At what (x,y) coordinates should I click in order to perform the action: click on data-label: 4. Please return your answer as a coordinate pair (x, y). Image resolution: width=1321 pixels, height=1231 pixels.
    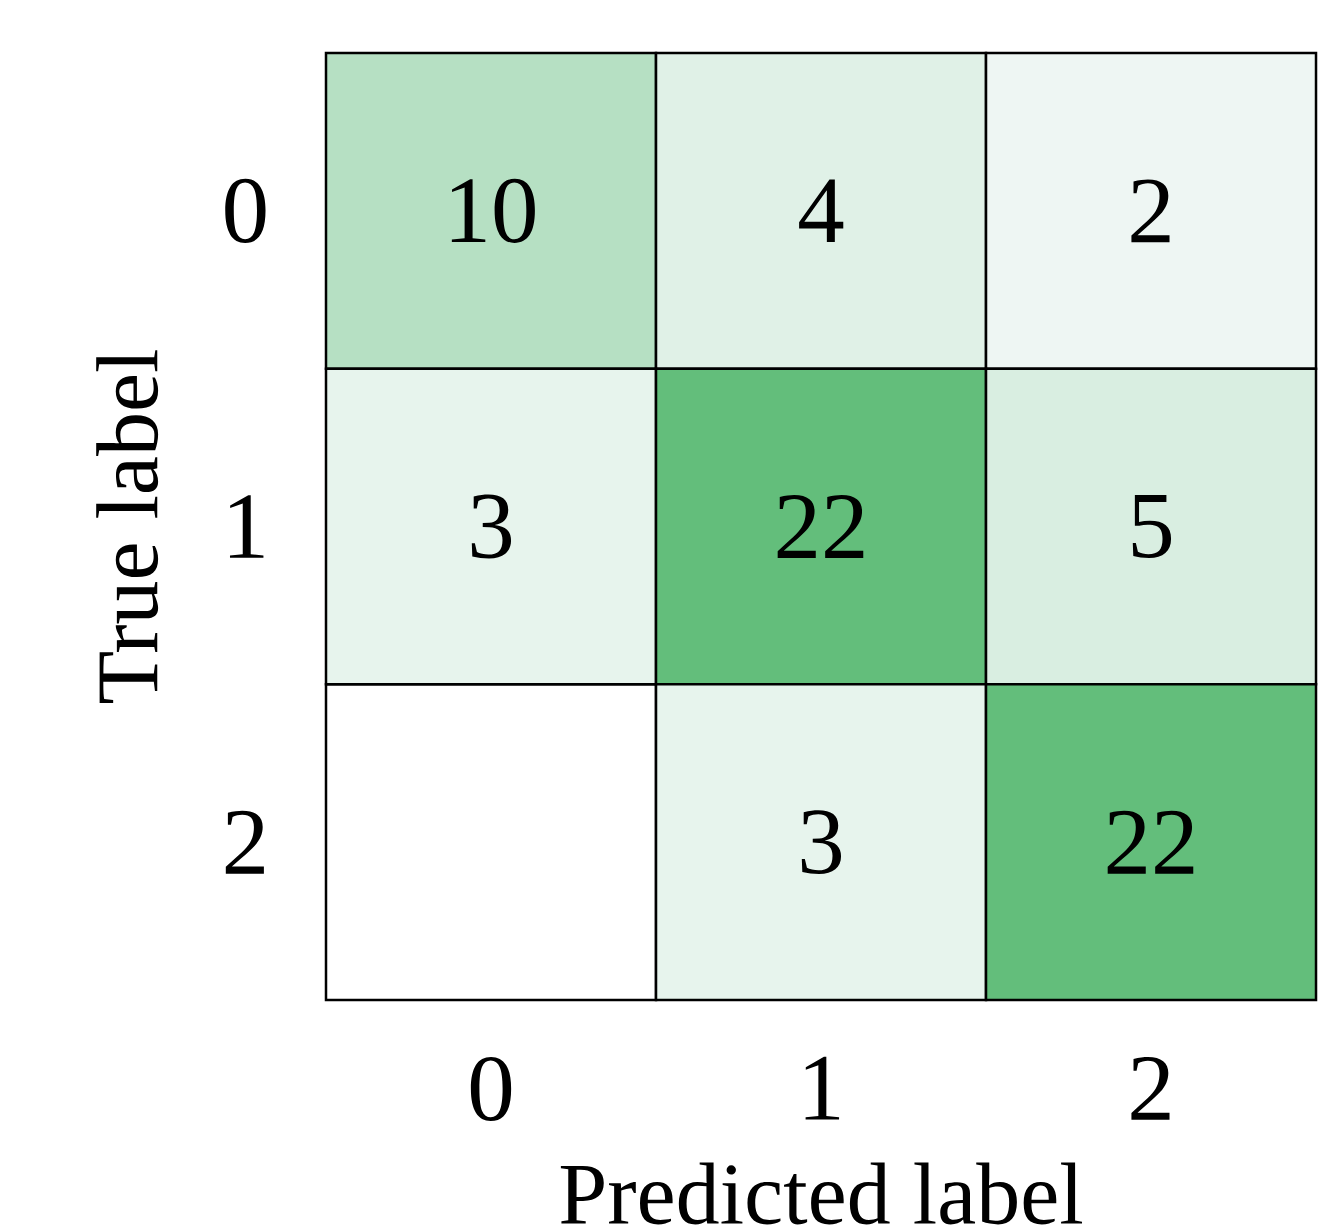
    Looking at the image, I should click on (821, 211).